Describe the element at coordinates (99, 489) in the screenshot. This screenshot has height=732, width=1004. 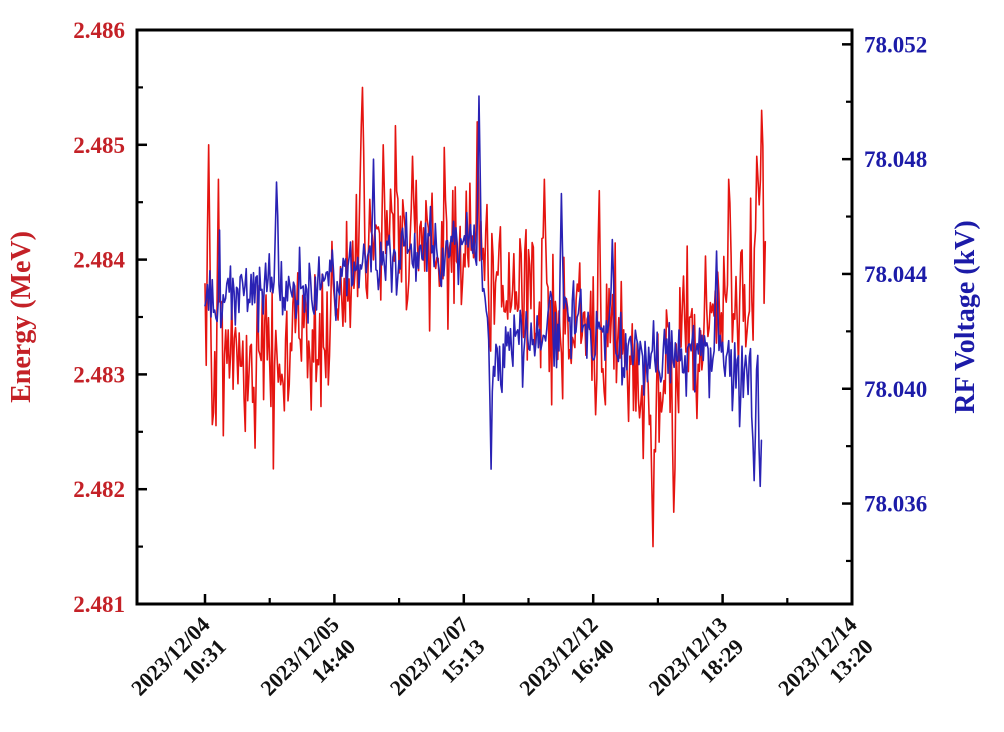
I see `left-tick-label: 2.482` at that location.